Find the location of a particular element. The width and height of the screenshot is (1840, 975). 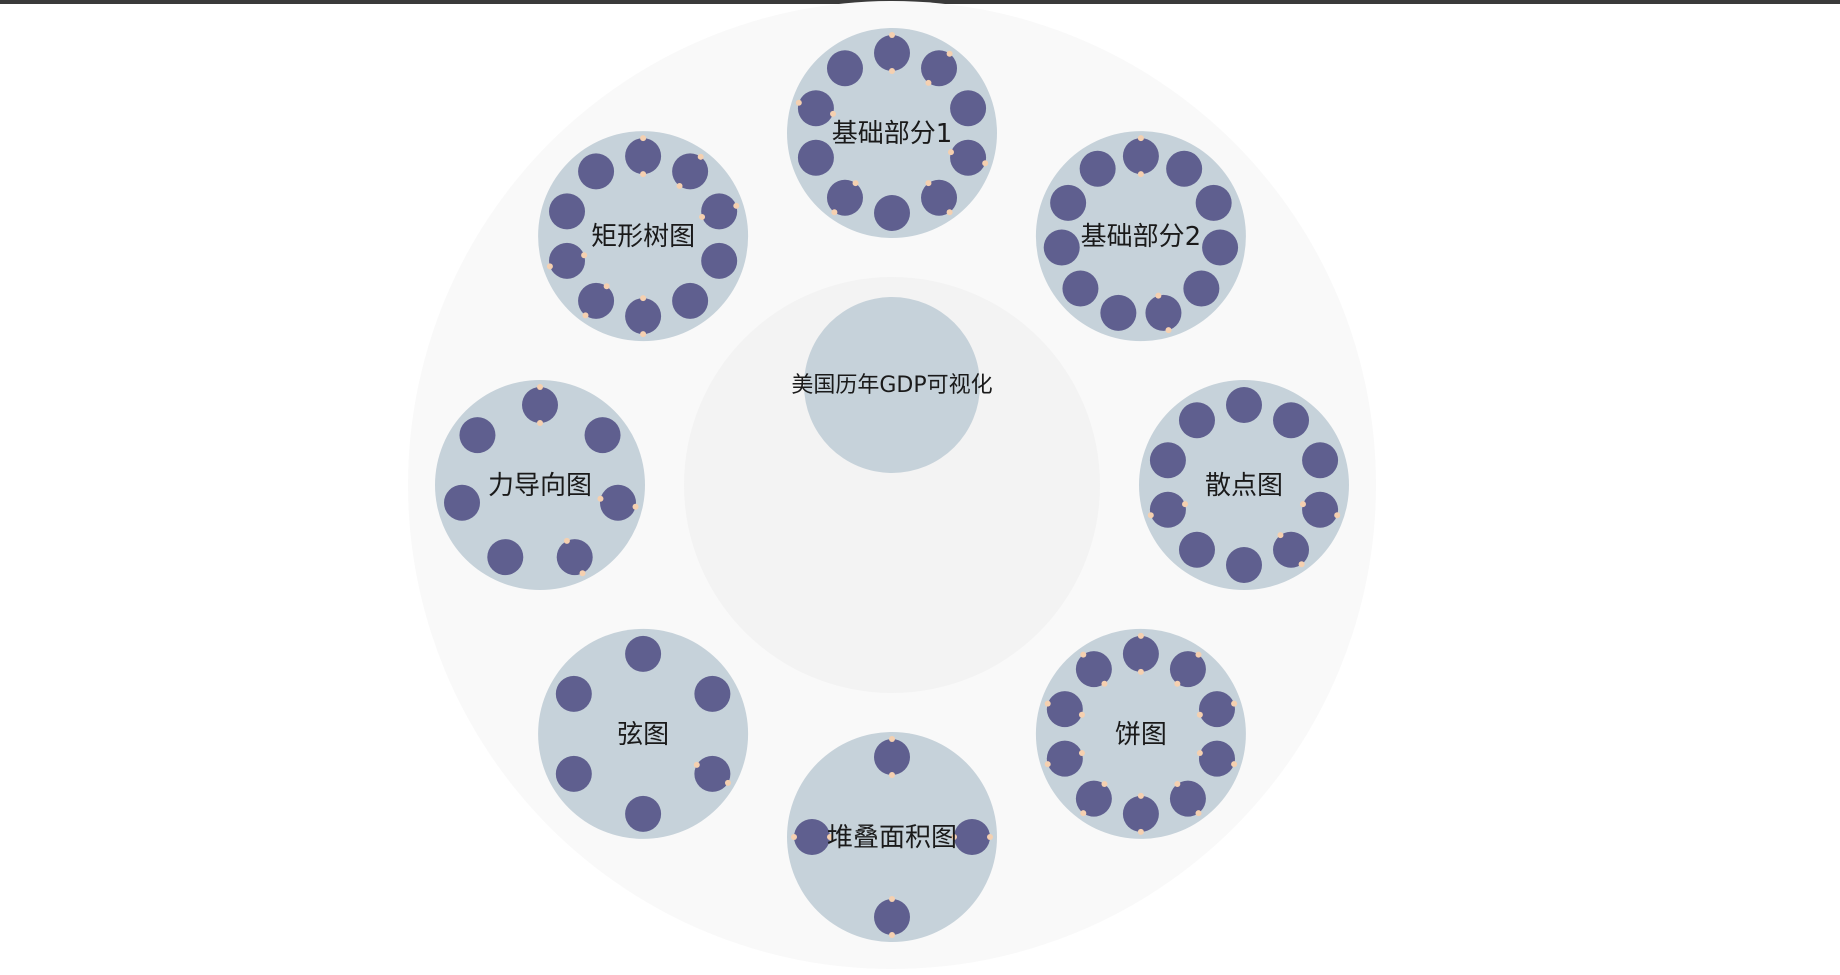

center-node is located at coordinates (892, 385).